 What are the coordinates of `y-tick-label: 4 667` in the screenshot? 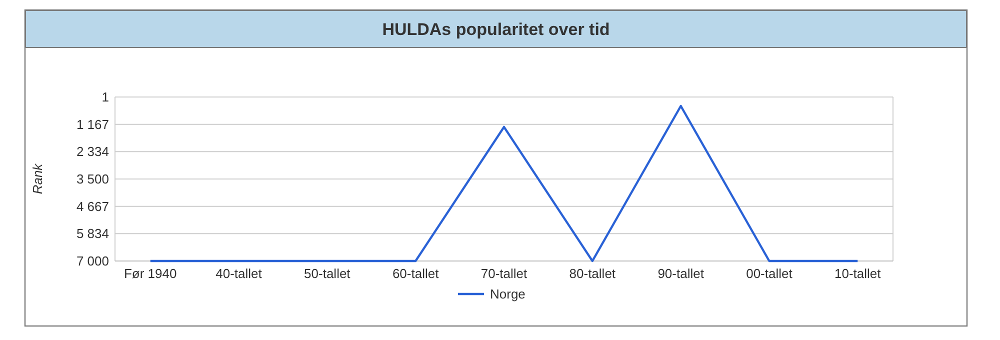 It's located at (92, 206).